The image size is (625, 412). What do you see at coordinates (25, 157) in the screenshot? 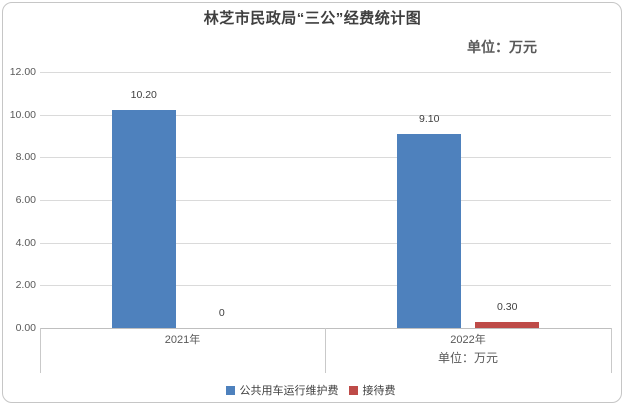
I see `y-tick-label: 8.00` at bounding box center [25, 157].